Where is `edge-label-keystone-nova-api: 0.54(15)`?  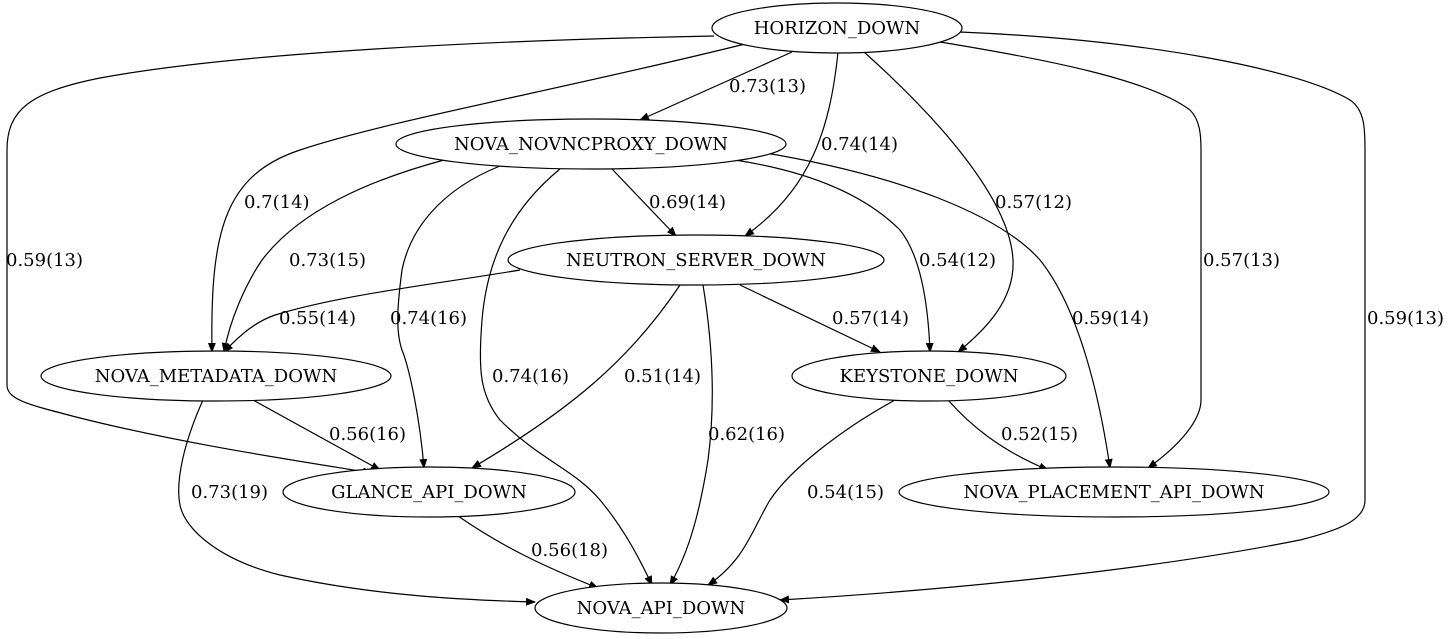 edge-label-keystone-nova-api: 0.54(15) is located at coordinates (845, 492).